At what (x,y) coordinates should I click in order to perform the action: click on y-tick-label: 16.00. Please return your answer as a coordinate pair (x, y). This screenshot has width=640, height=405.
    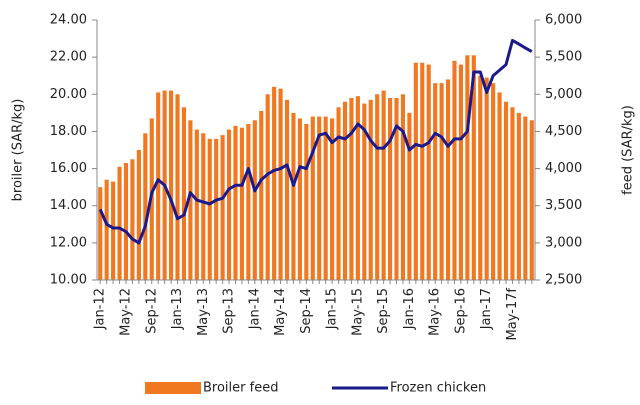
    Looking at the image, I should click on (68, 168).